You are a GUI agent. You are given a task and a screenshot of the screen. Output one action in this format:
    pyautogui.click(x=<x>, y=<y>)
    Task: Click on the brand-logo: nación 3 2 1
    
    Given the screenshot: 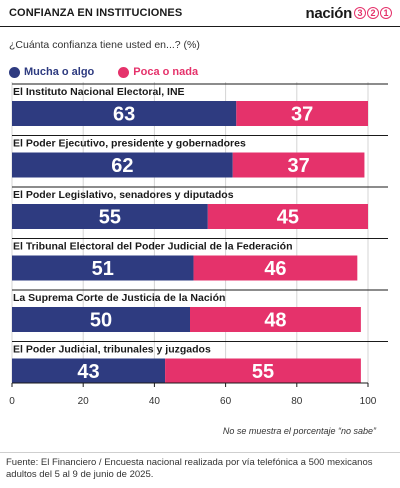 What is the action you would take?
    pyautogui.click(x=348, y=13)
    